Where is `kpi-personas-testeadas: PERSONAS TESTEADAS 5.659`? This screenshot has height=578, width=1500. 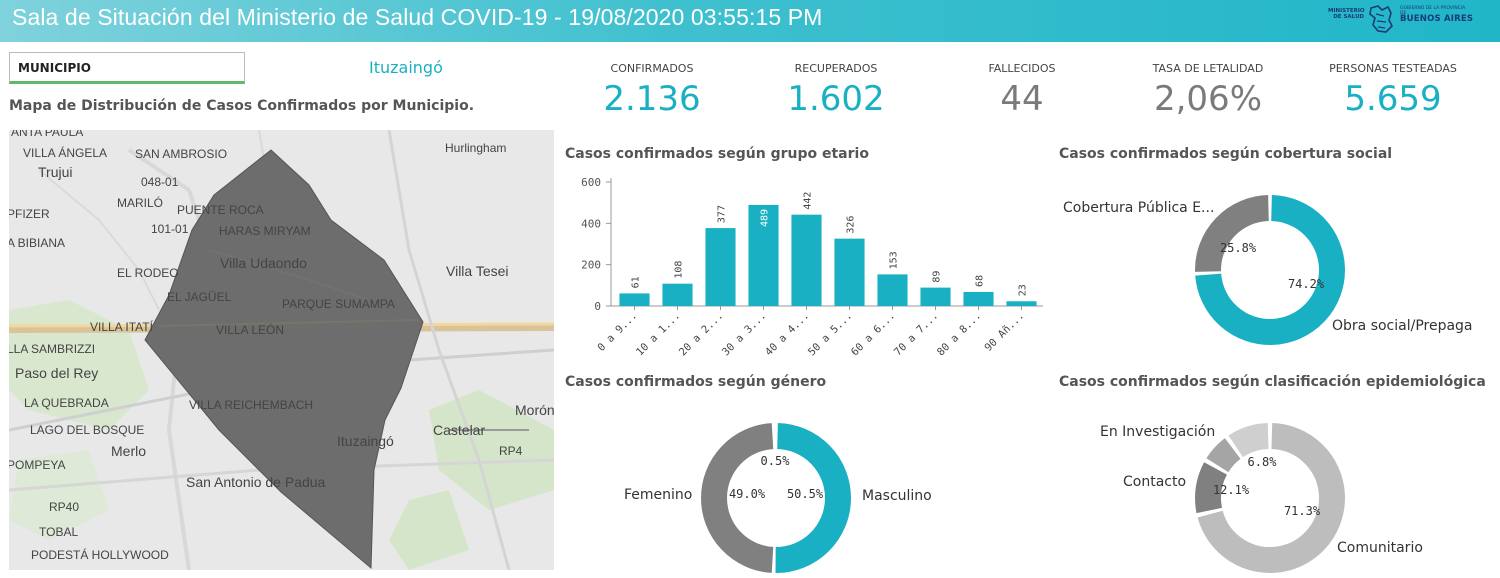 kpi-personas-testeadas: PERSONAS TESTEADAS 5.659 is located at coordinates (1393, 90).